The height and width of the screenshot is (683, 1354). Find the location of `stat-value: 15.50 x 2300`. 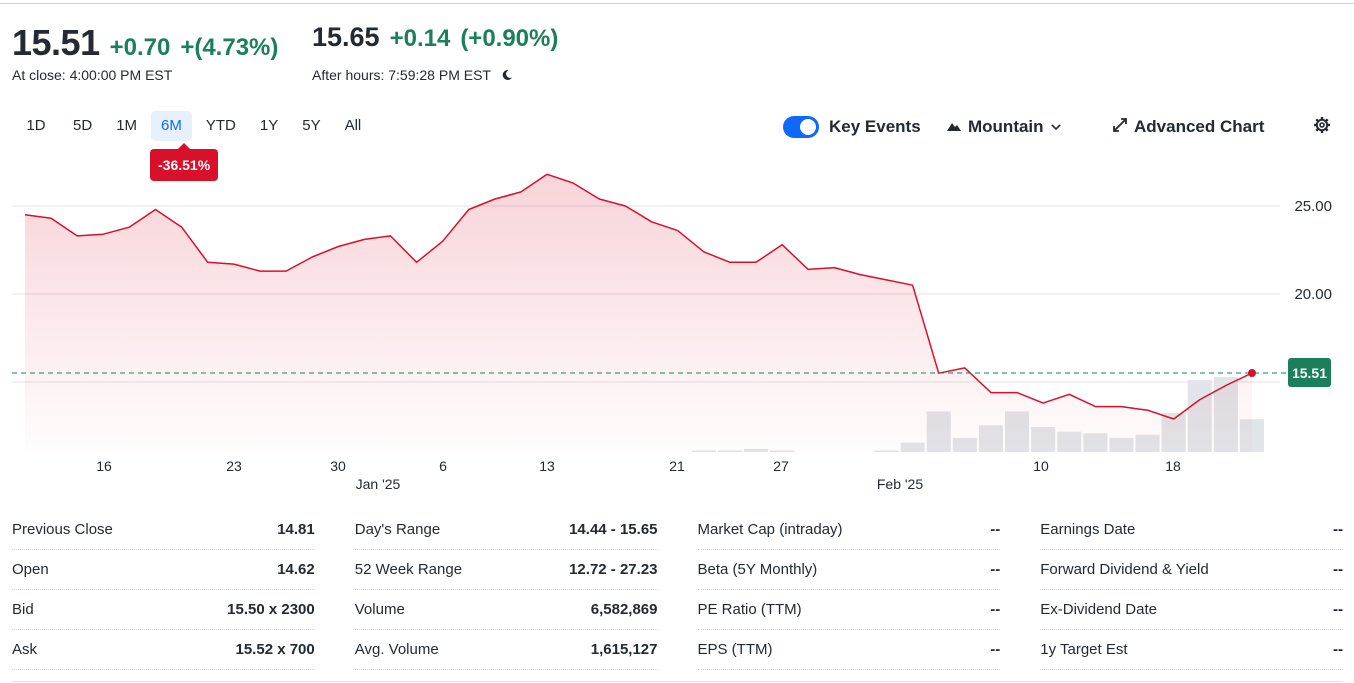

stat-value: 15.50 x 2300 is located at coordinates (271, 609).